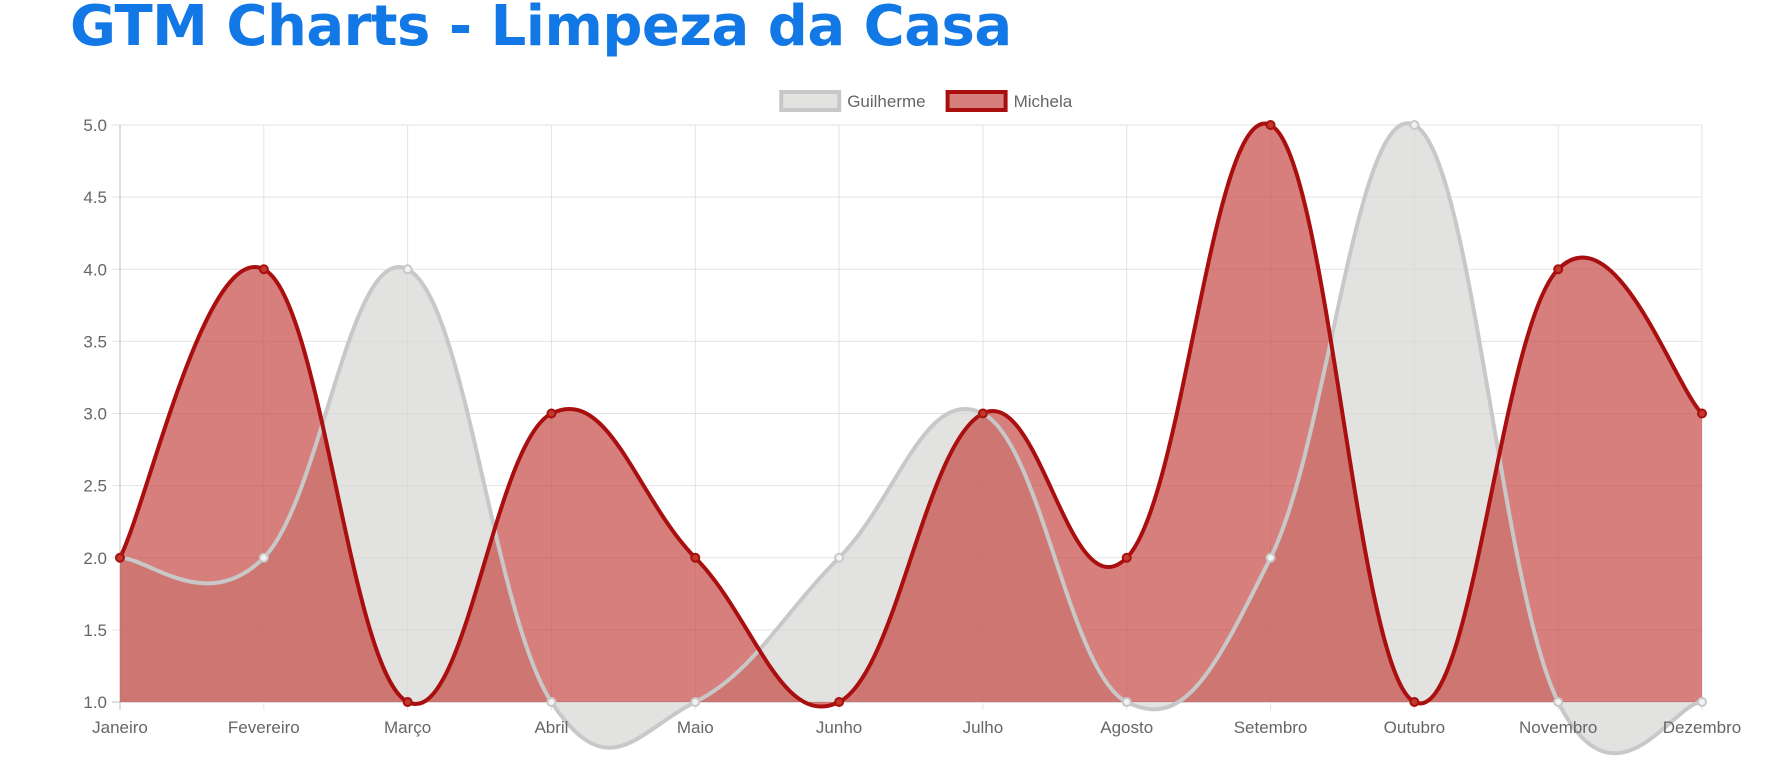  I want to click on x-tick-label: Março, so click(407, 727).